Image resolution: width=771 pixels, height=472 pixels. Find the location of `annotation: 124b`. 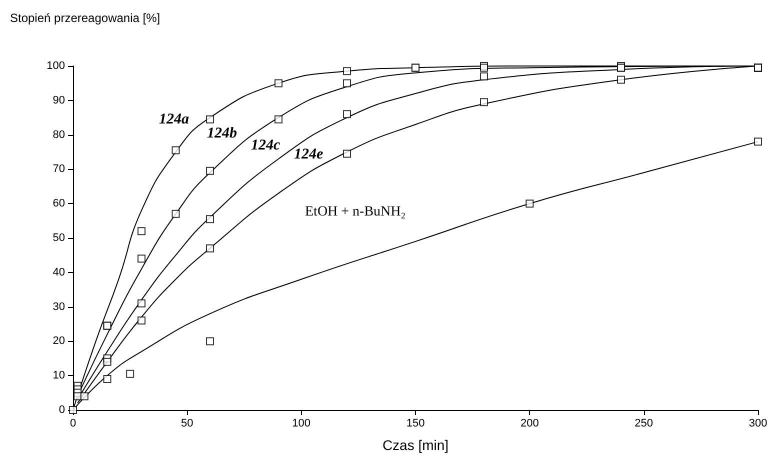

annotation: 124b is located at coordinates (222, 134).